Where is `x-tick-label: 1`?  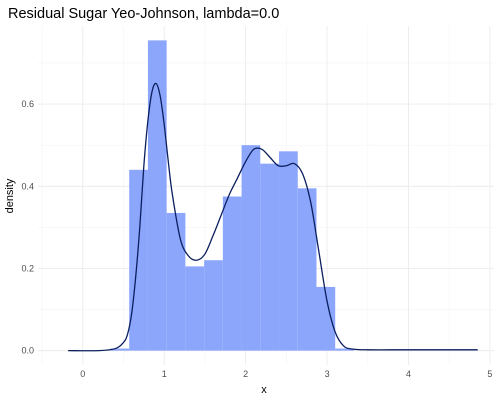 x-tick-label: 1 is located at coordinates (164, 374).